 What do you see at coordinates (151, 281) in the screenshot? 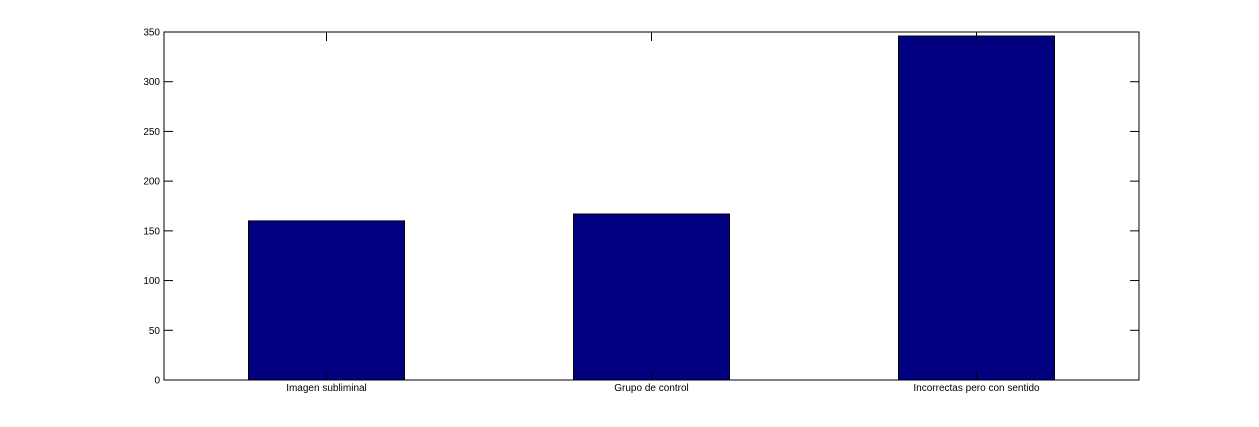
I see `y-tick-label-2: 100` at bounding box center [151, 281].